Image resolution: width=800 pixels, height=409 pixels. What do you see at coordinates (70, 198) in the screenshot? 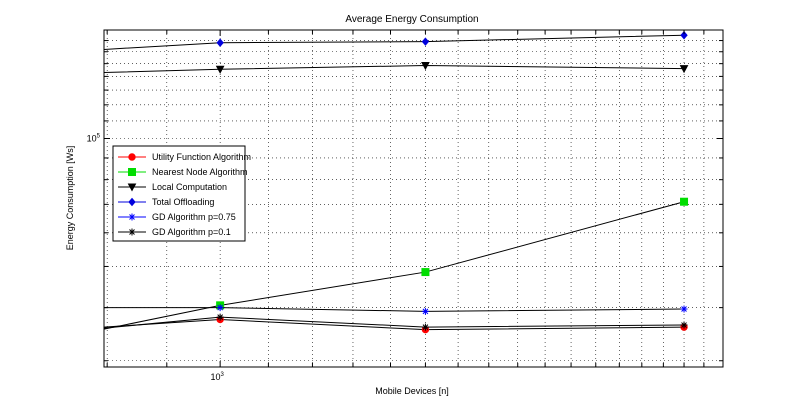
I see `y-axis-label: Energy Consumption [Ws]` at bounding box center [70, 198].